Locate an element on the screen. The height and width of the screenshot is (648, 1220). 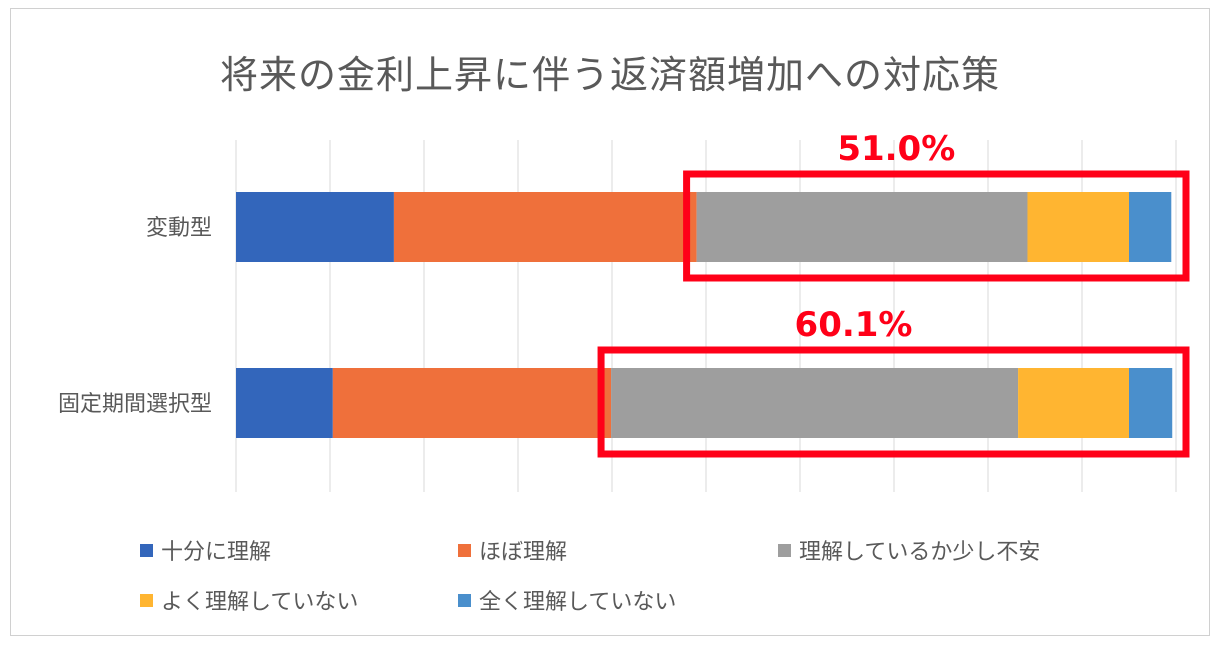
legend-item: 十分に理解 is located at coordinates (205, 550).